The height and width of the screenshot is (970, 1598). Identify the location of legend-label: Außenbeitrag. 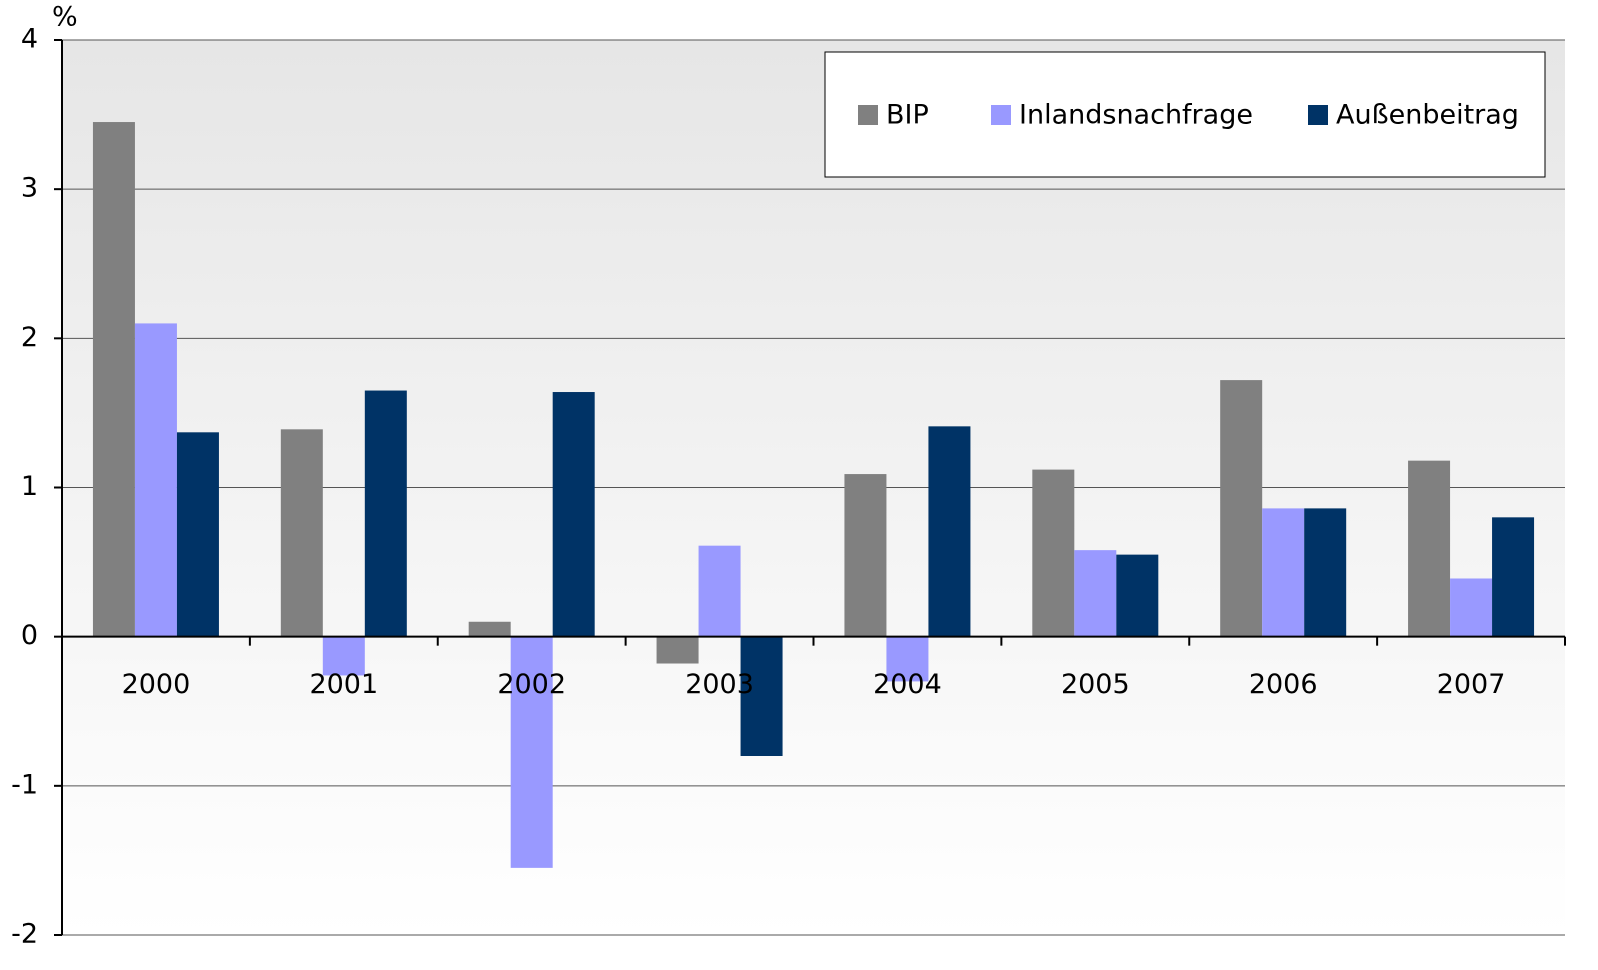
(1427, 115).